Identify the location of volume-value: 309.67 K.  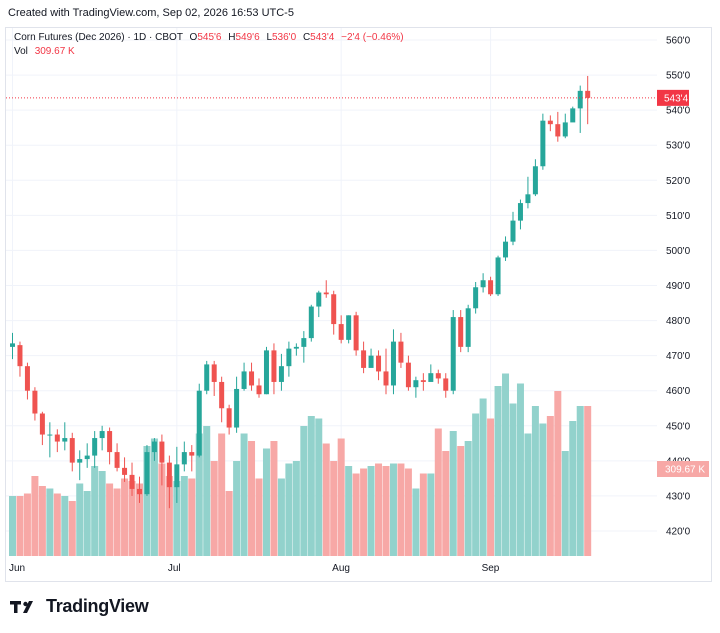
(54, 51).